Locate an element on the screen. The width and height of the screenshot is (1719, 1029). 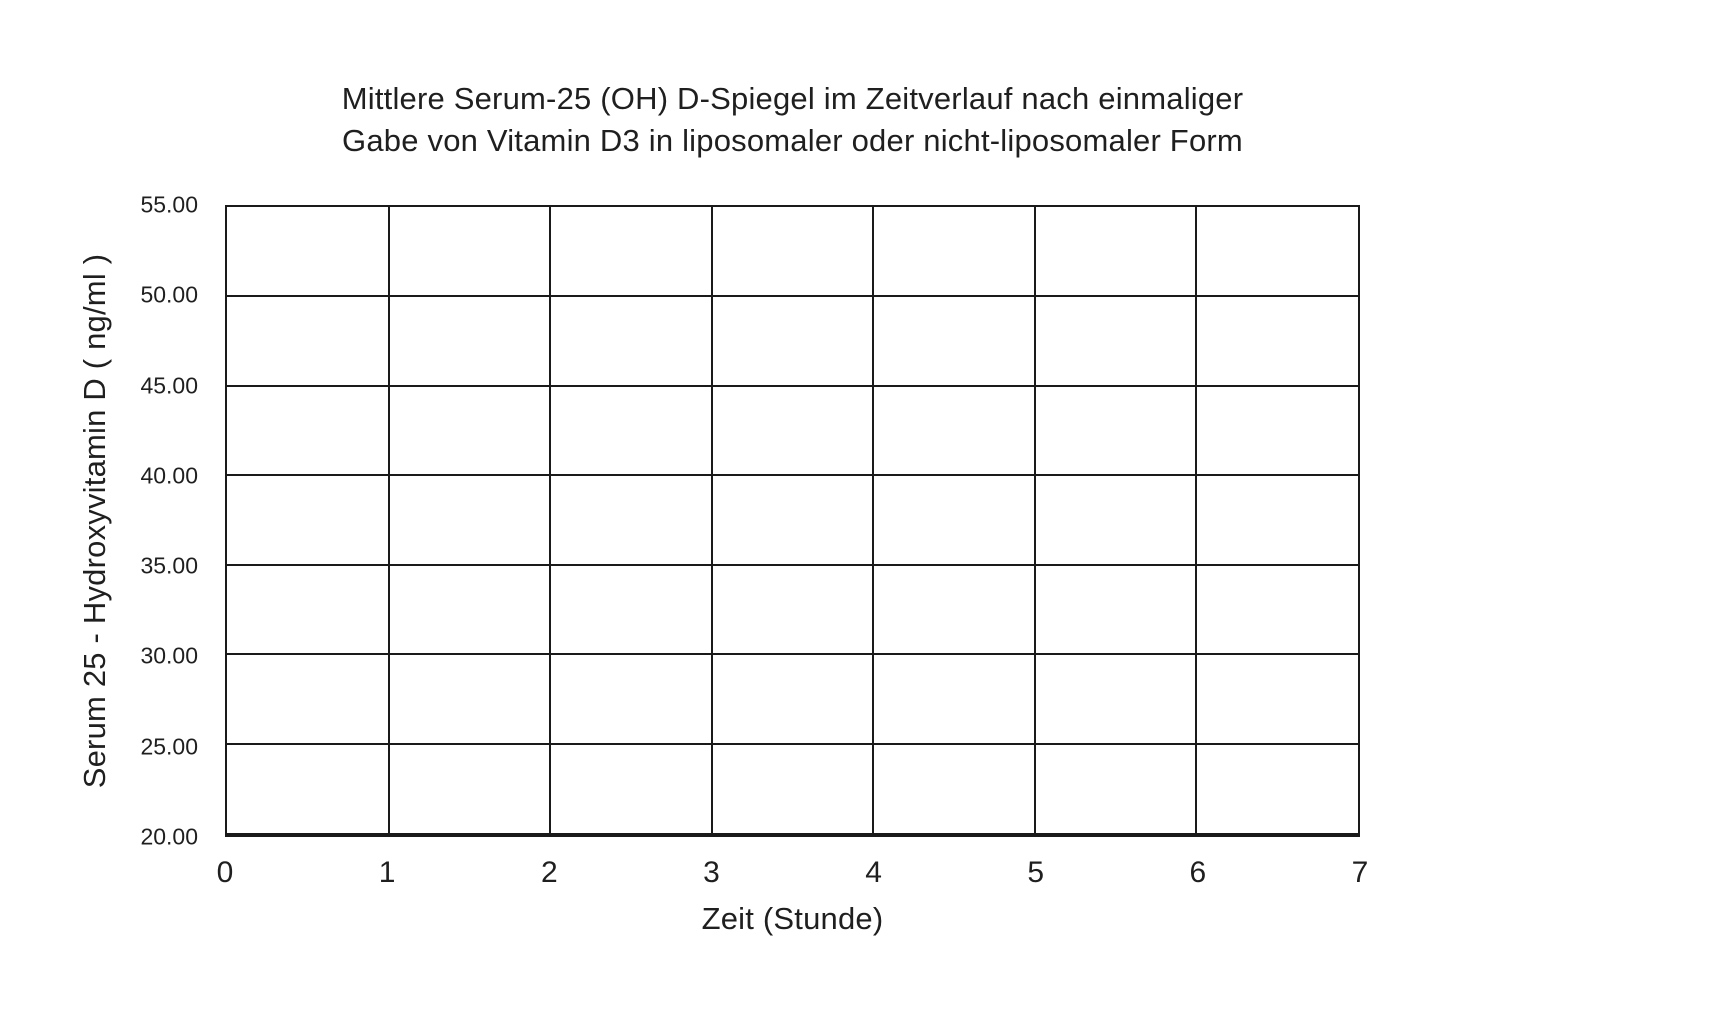
x-tick-label: 2 is located at coordinates (549, 872).